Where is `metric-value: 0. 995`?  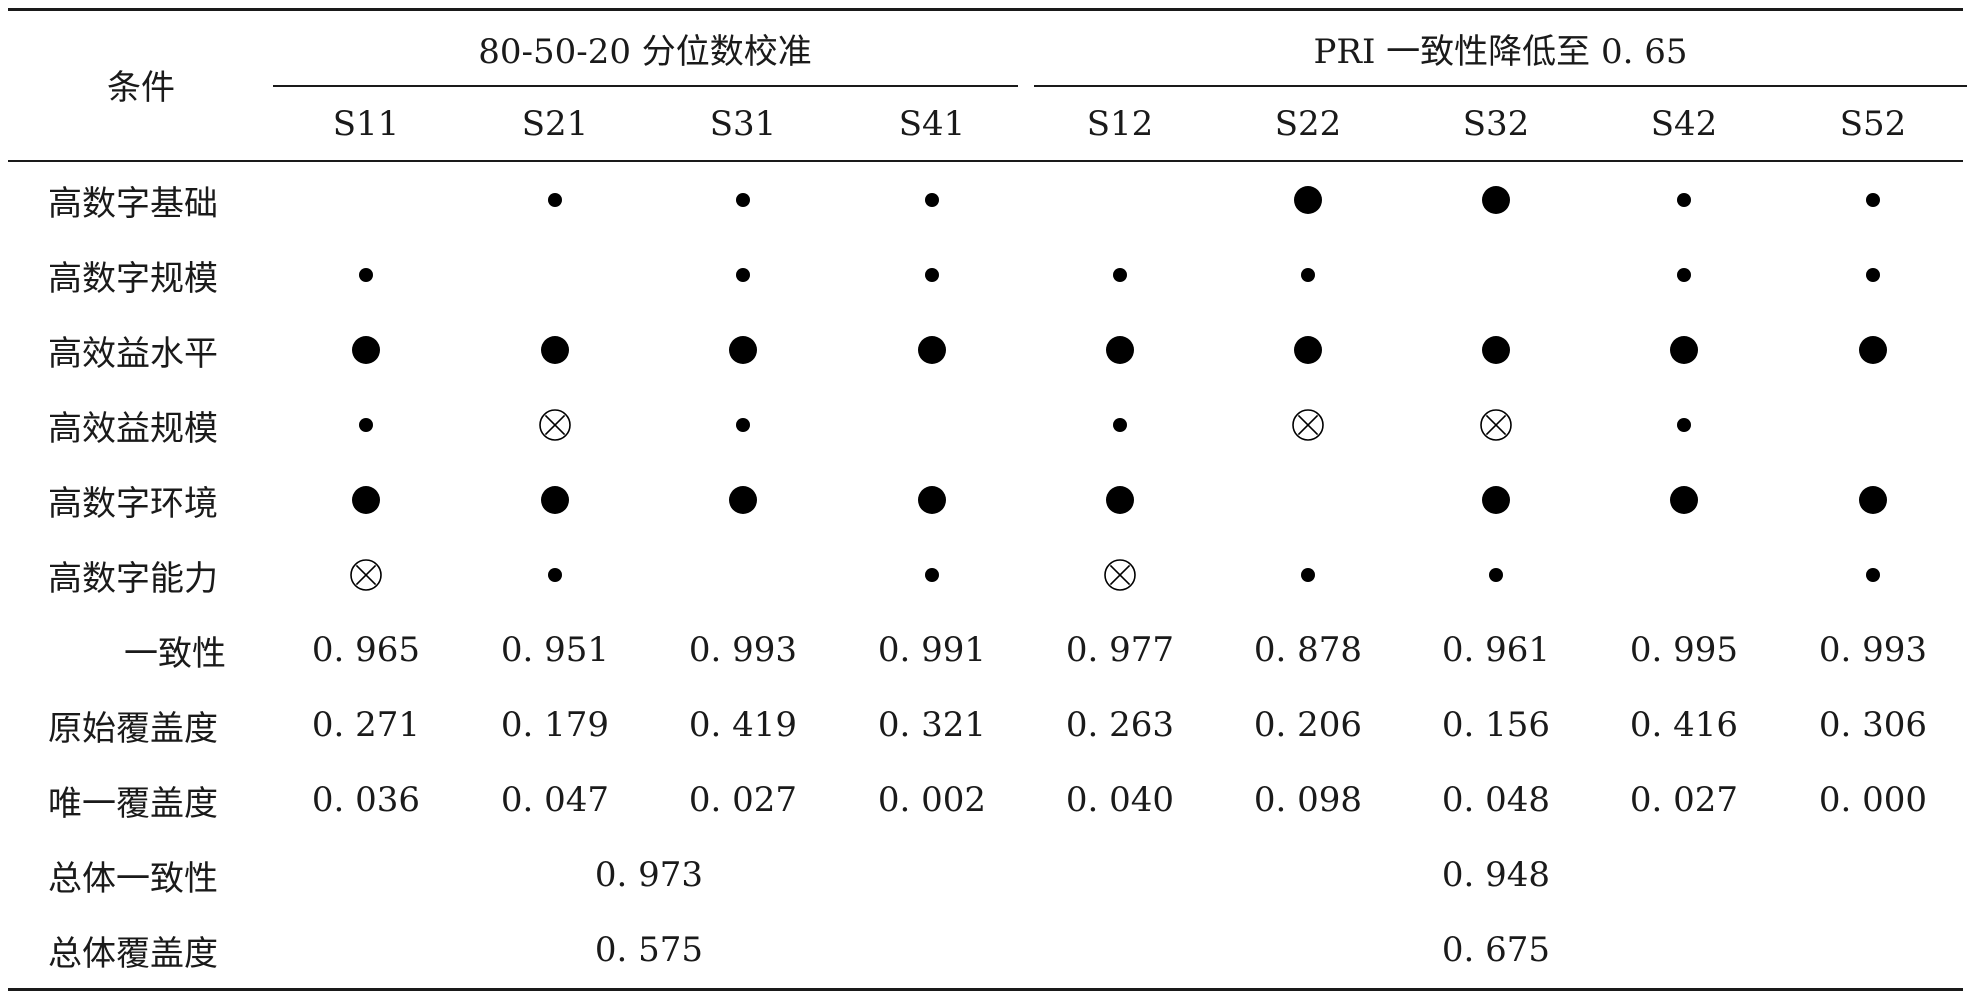
metric-value: 0. 995 is located at coordinates (1684, 650).